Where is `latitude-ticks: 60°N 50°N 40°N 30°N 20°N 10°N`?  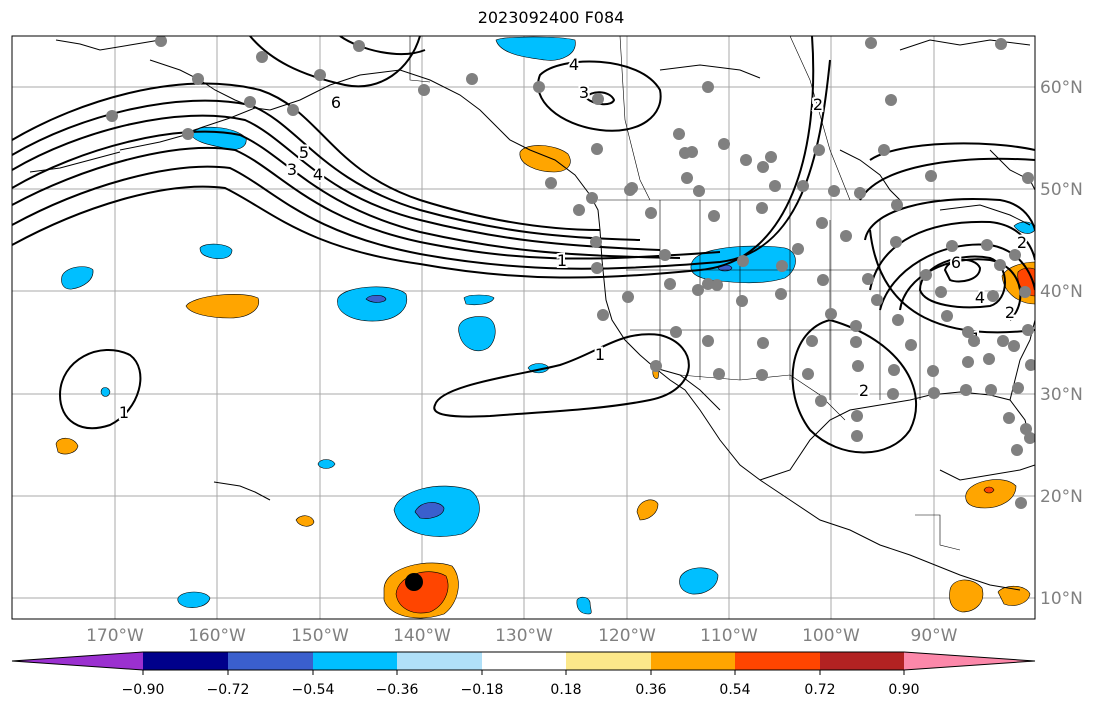 latitude-ticks: 60°N 50°N 40°N 30°N 20°N 10°N is located at coordinates (1061, 343).